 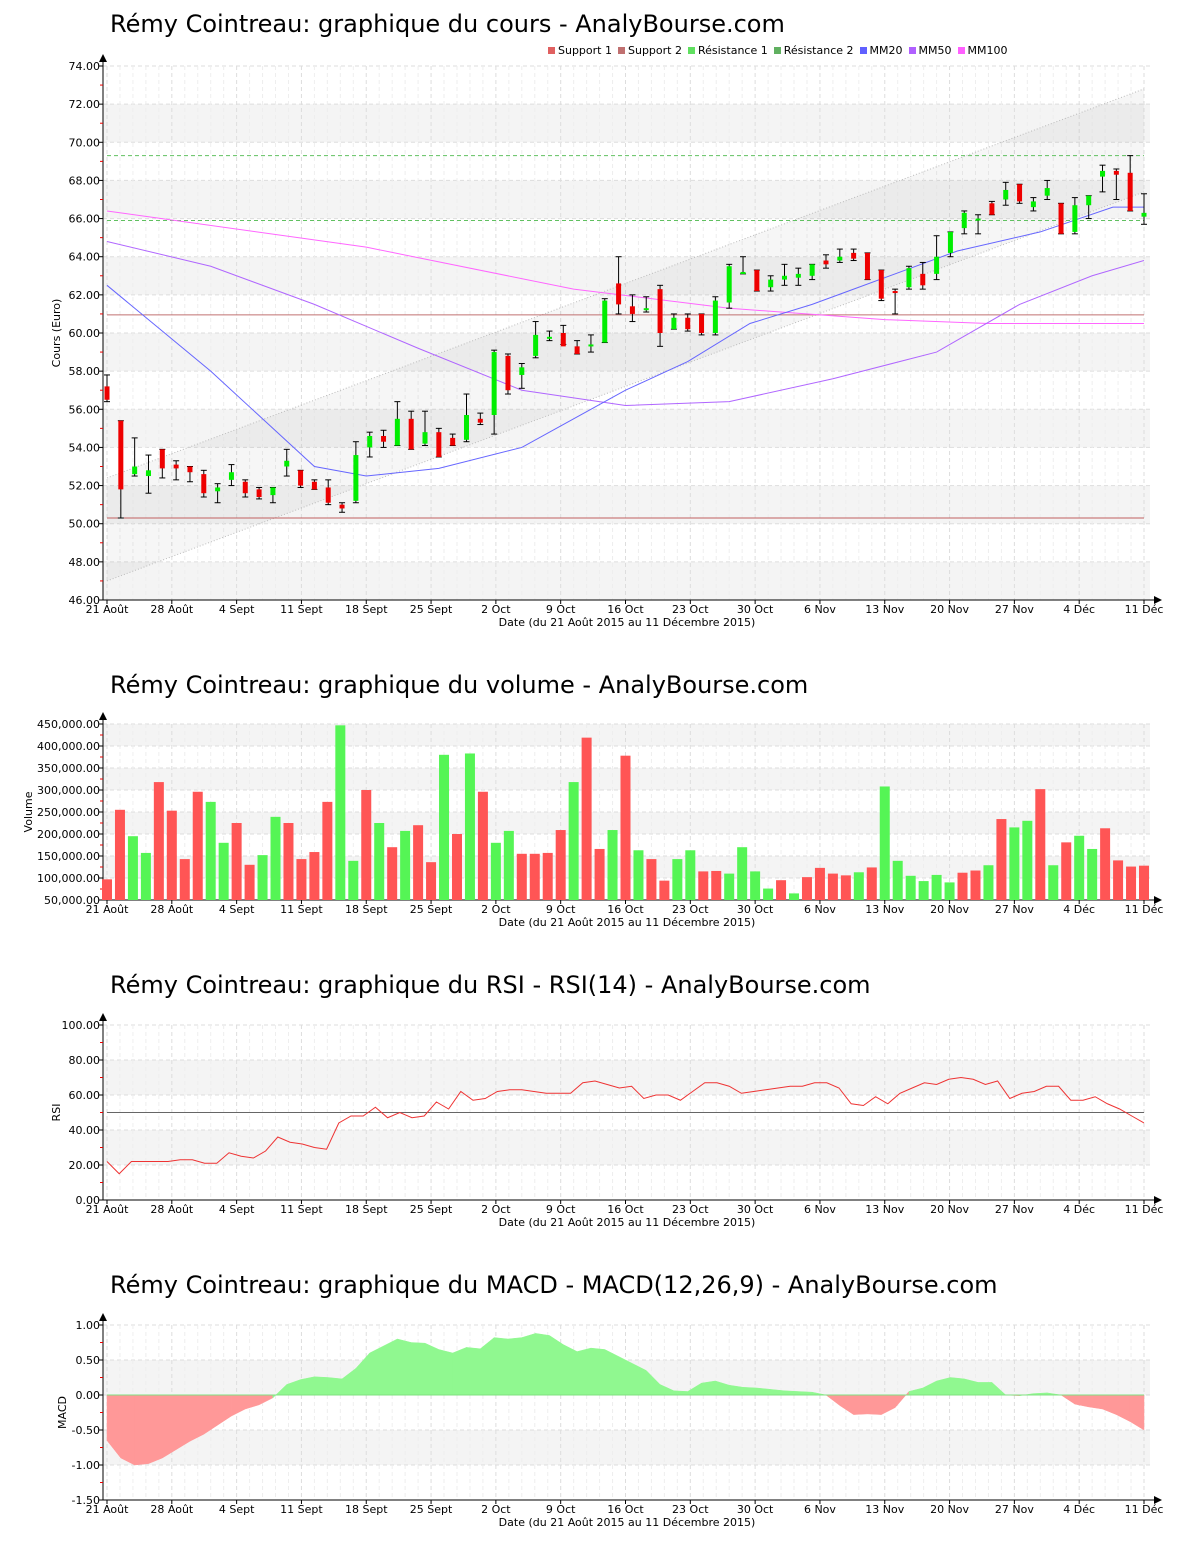 What do you see at coordinates (86, 1465) in the screenshot?
I see `y-tick-label: -1.00` at bounding box center [86, 1465].